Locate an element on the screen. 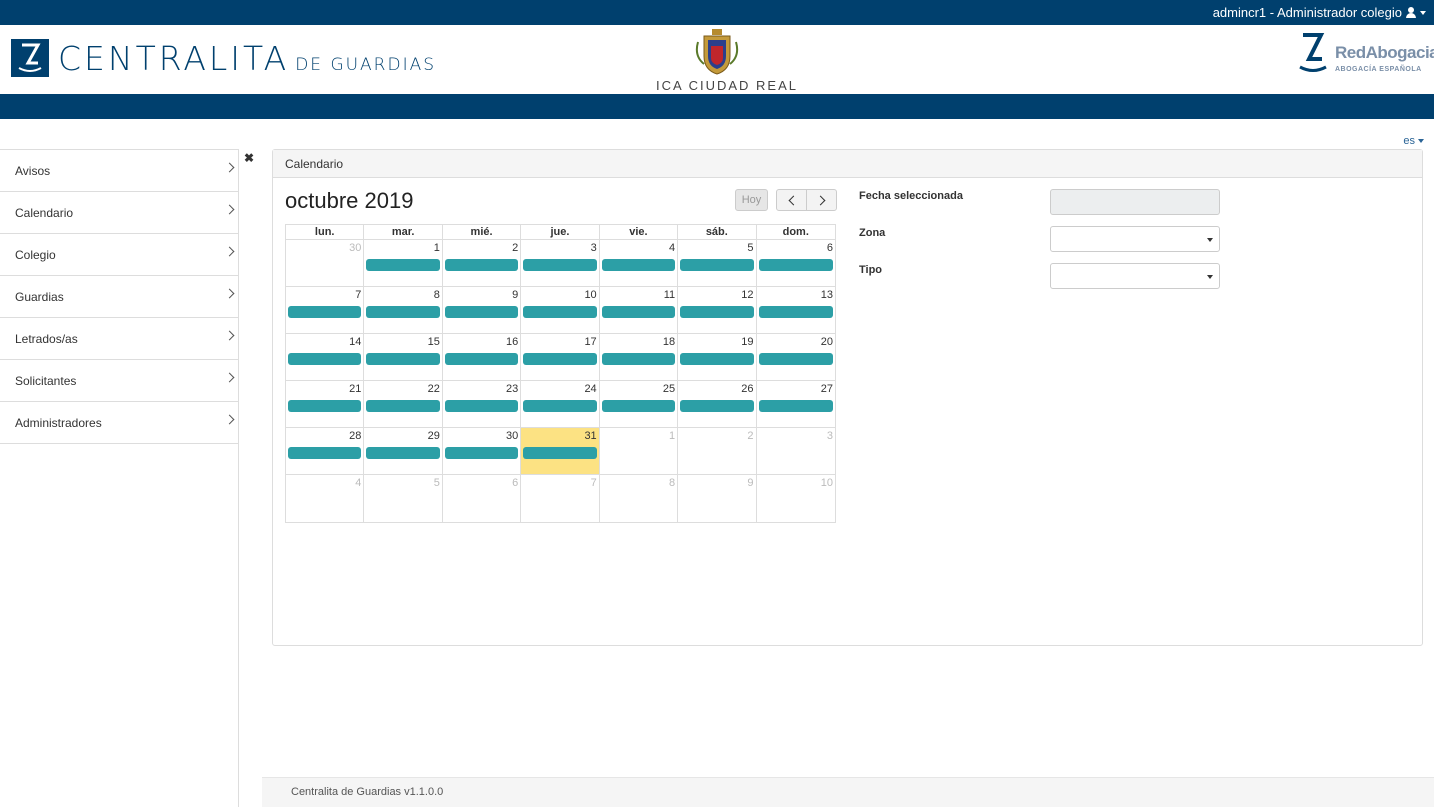  calendar-day: 18 is located at coordinates (639, 357).